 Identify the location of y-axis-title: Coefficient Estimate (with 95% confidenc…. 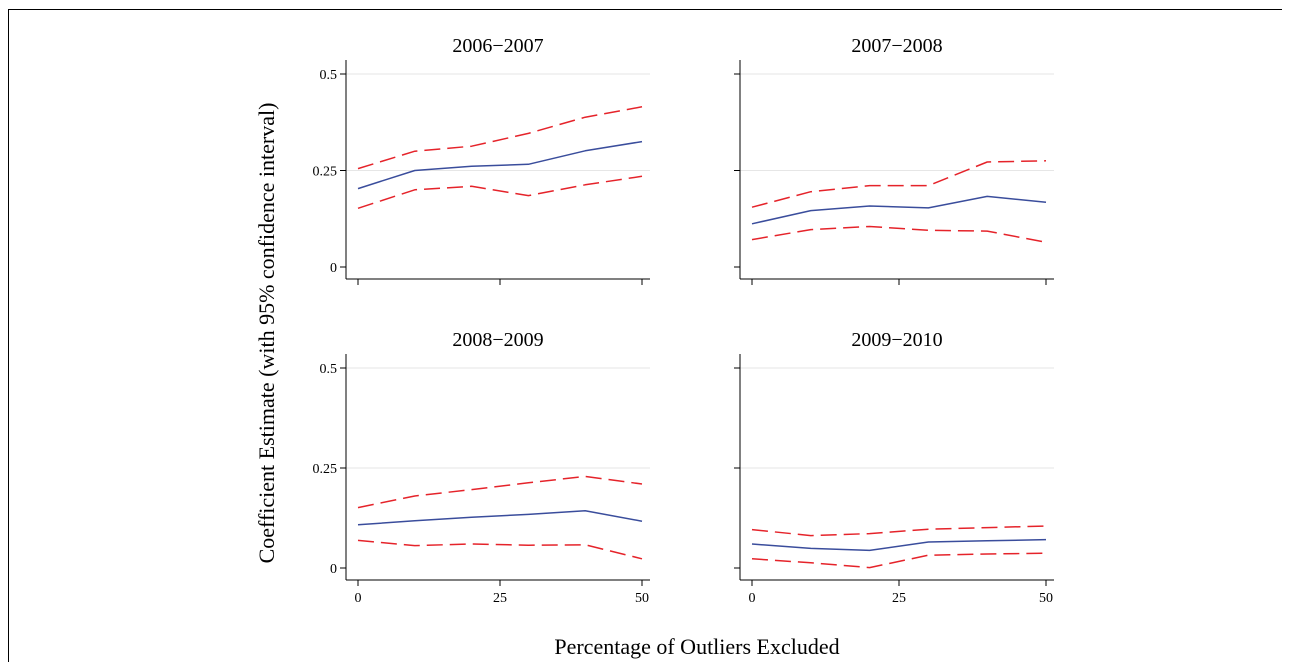
(266, 333).